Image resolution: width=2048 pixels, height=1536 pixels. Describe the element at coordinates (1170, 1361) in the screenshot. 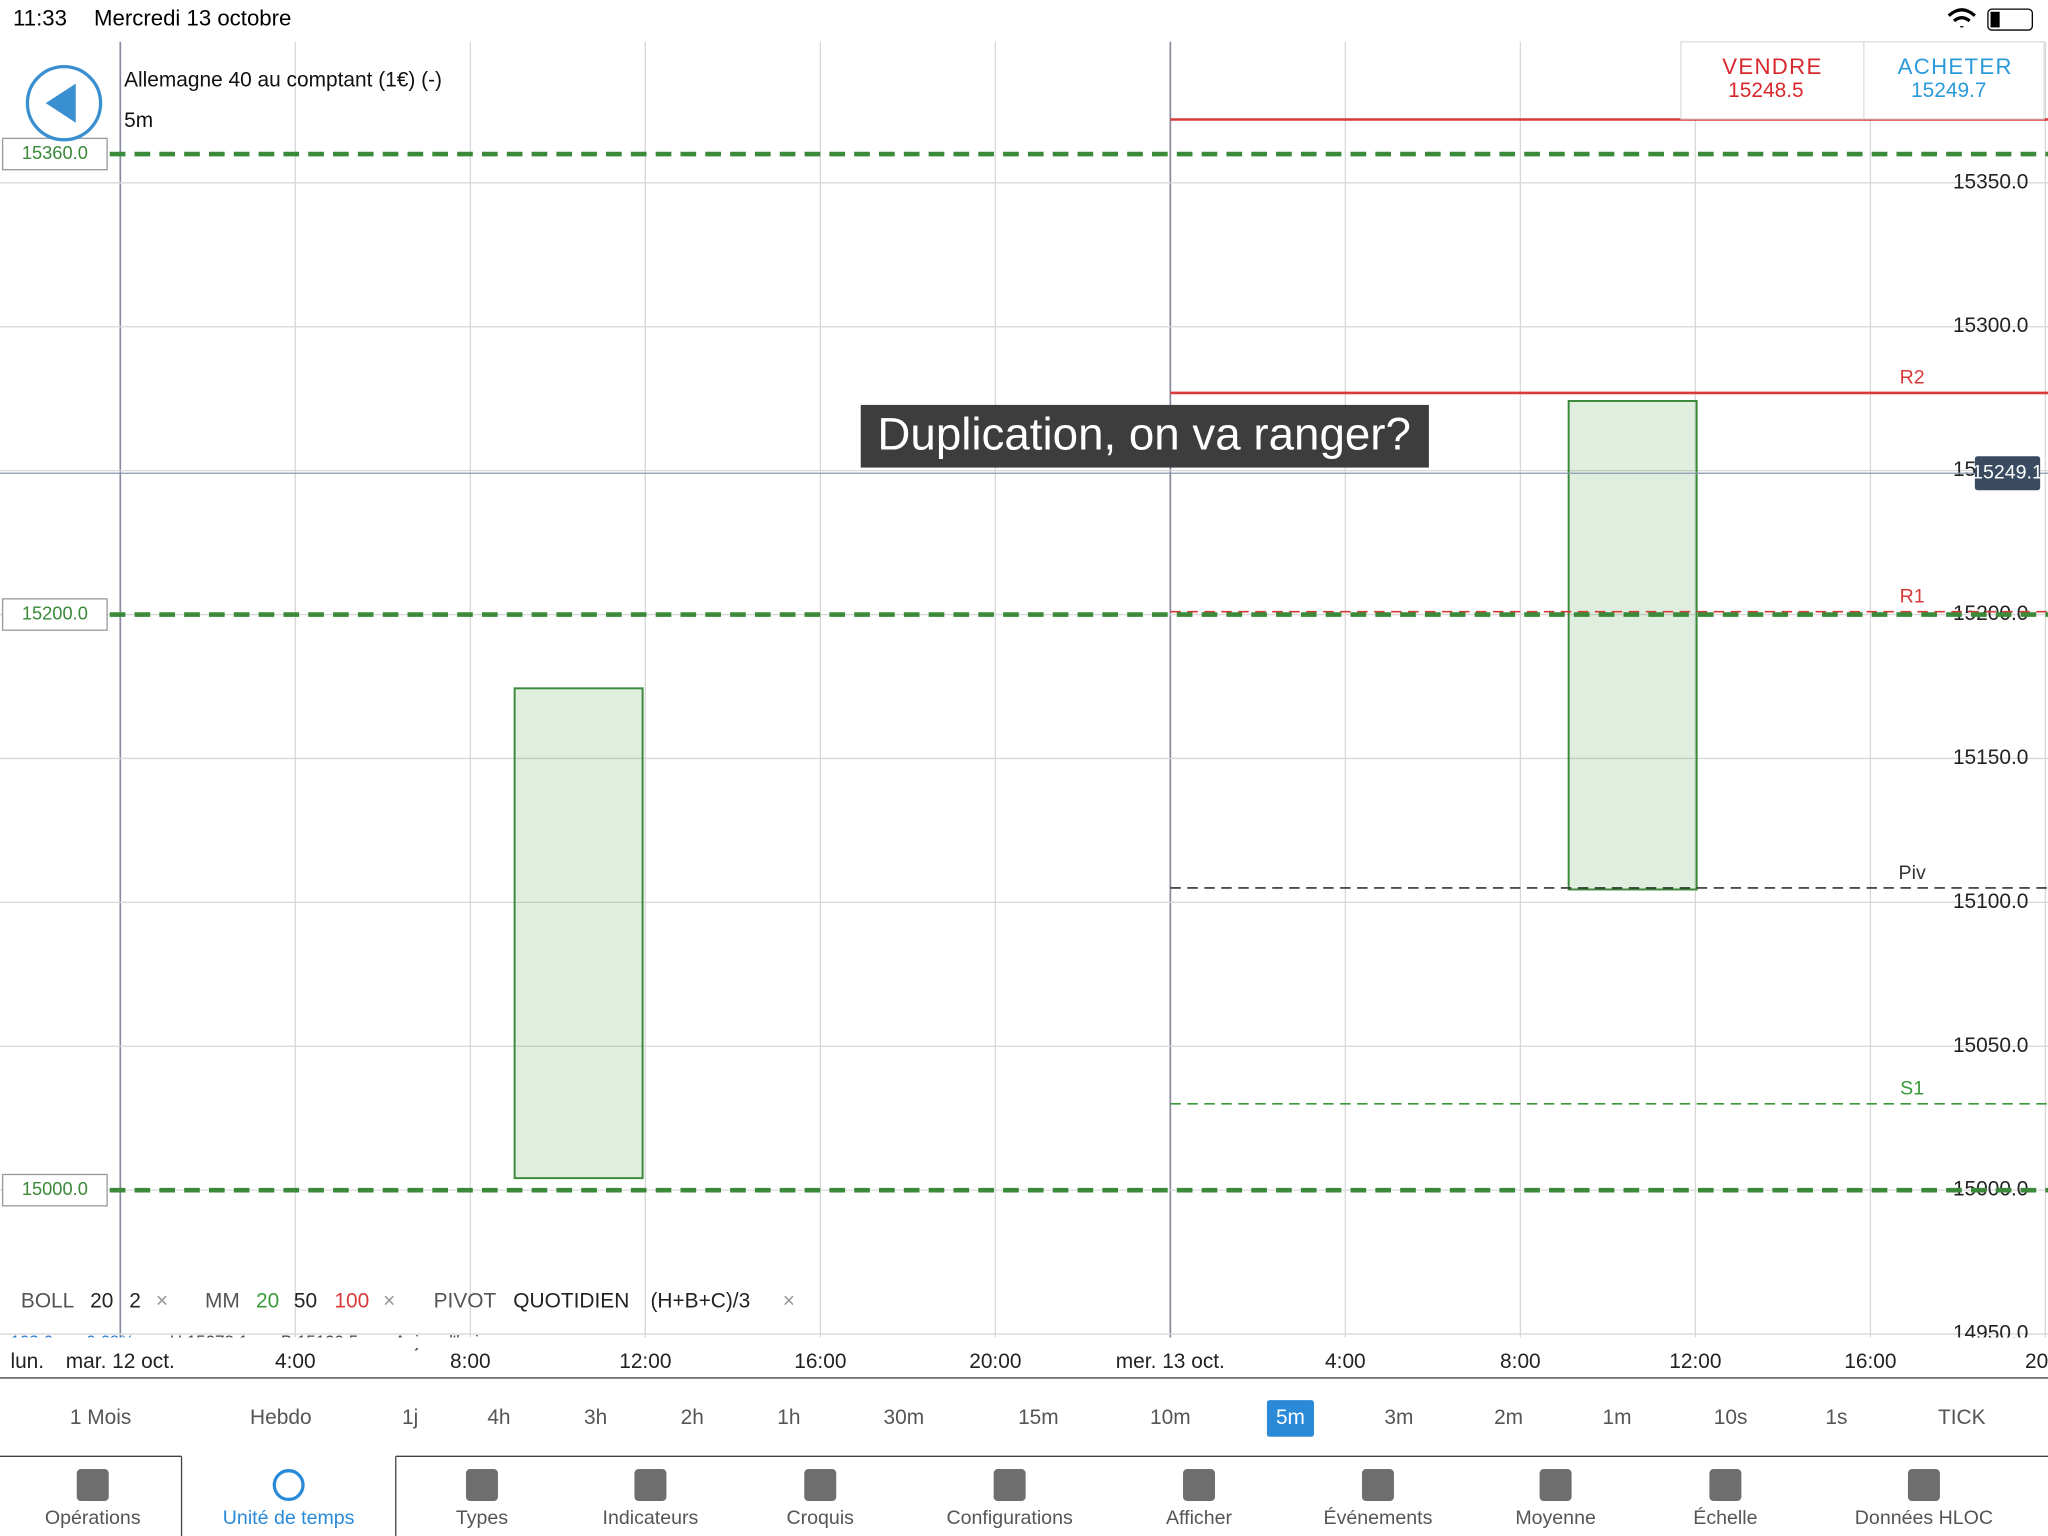

I see `x-tick-label: mer. 13 oct.` at that location.